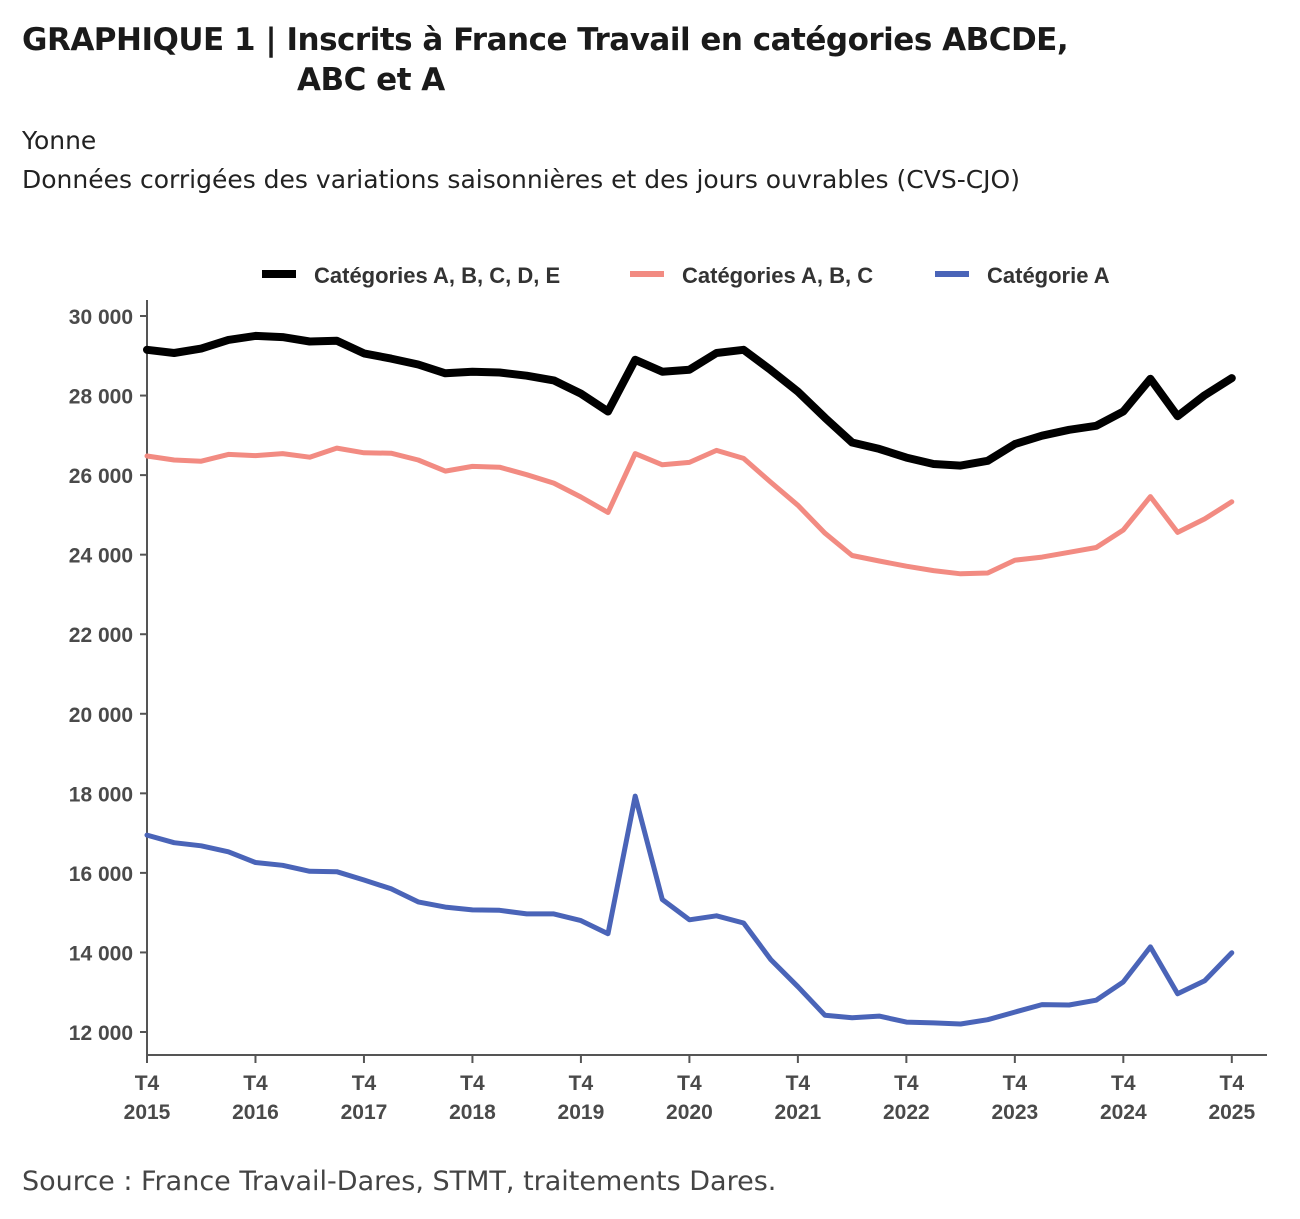 Image resolution: width=1300 pixels, height=1219 pixels. What do you see at coordinates (101, 476) in the screenshot?
I see `y-tick-label: 26 000` at bounding box center [101, 476].